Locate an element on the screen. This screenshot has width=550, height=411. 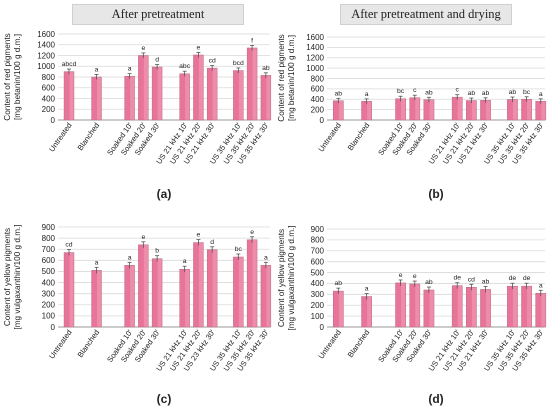
y-tick-label: 100 is located at coordinates (49, 316).